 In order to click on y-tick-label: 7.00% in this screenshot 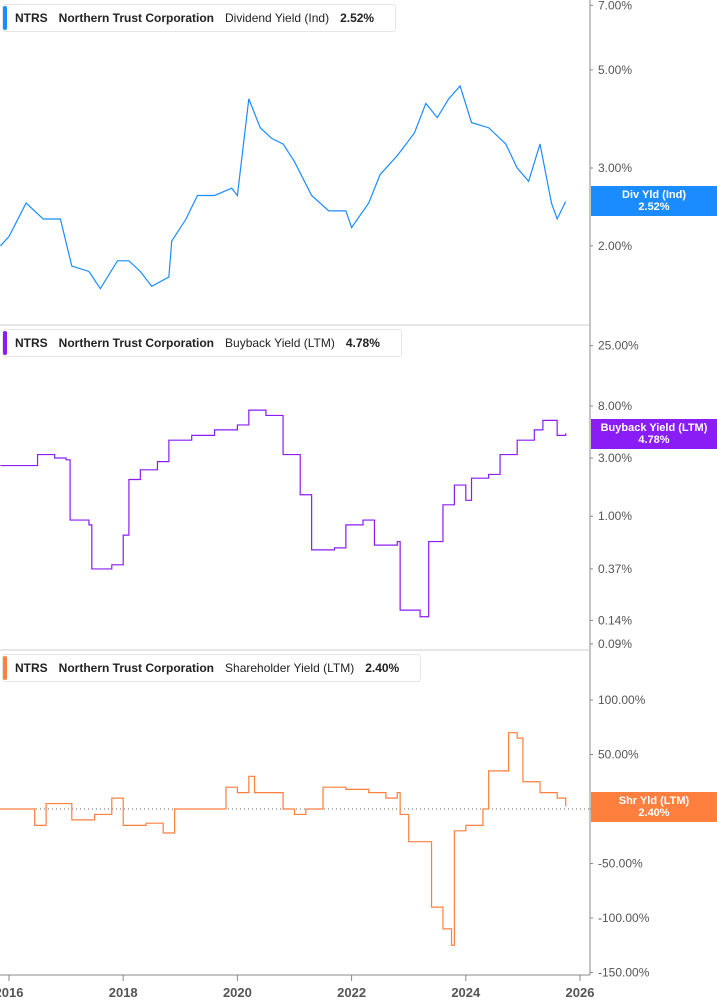, I will do `click(615, 6)`.